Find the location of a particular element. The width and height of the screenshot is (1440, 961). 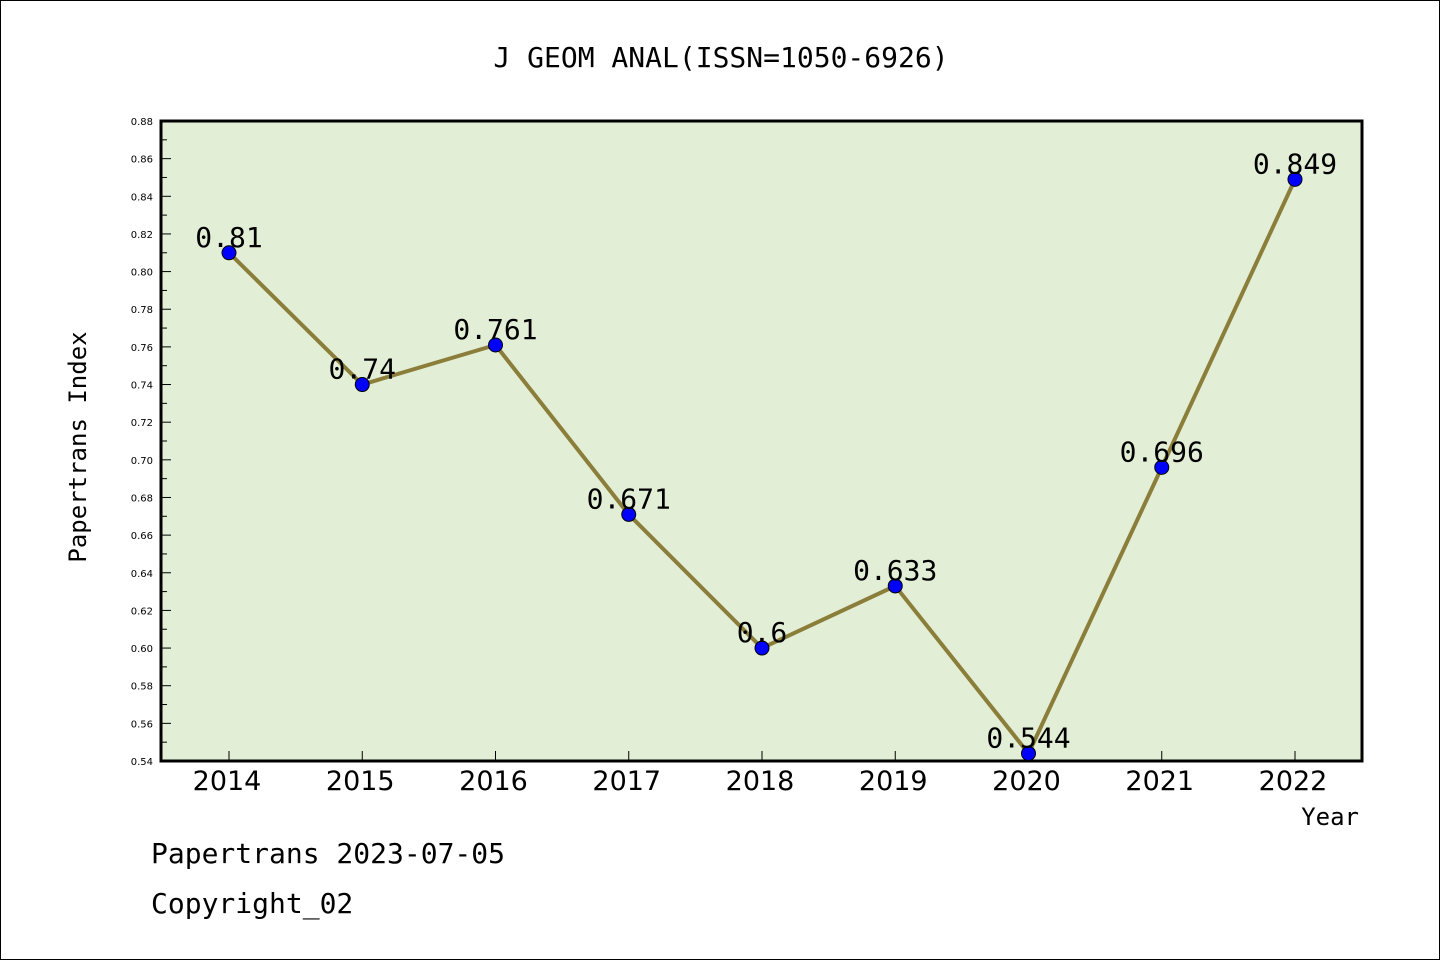

x-tick-label: 2021 is located at coordinates (1159, 781).